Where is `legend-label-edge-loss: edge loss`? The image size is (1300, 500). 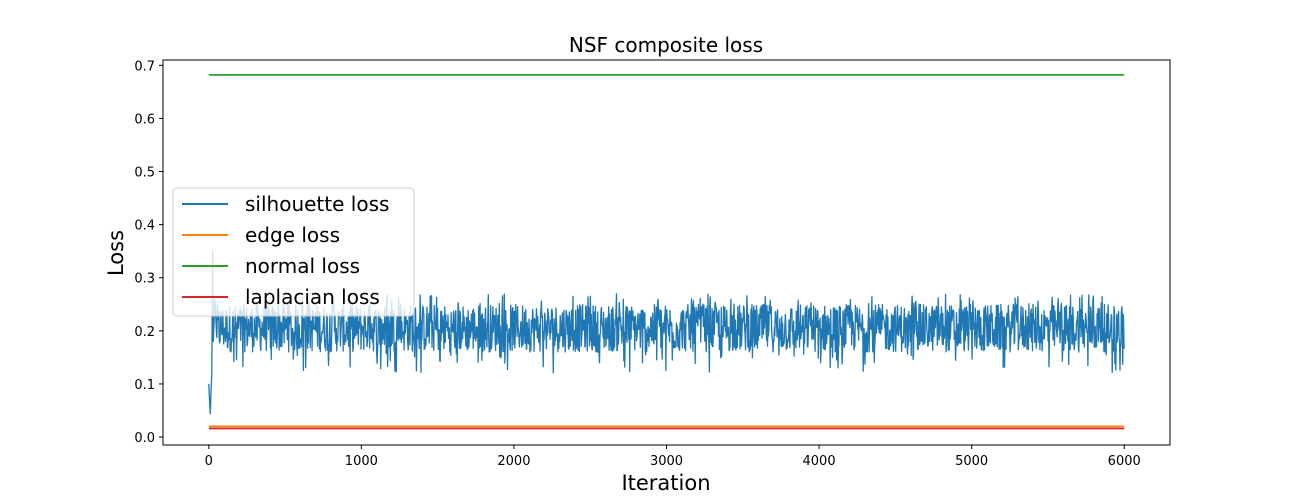 legend-label-edge-loss: edge loss is located at coordinates (292, 235).